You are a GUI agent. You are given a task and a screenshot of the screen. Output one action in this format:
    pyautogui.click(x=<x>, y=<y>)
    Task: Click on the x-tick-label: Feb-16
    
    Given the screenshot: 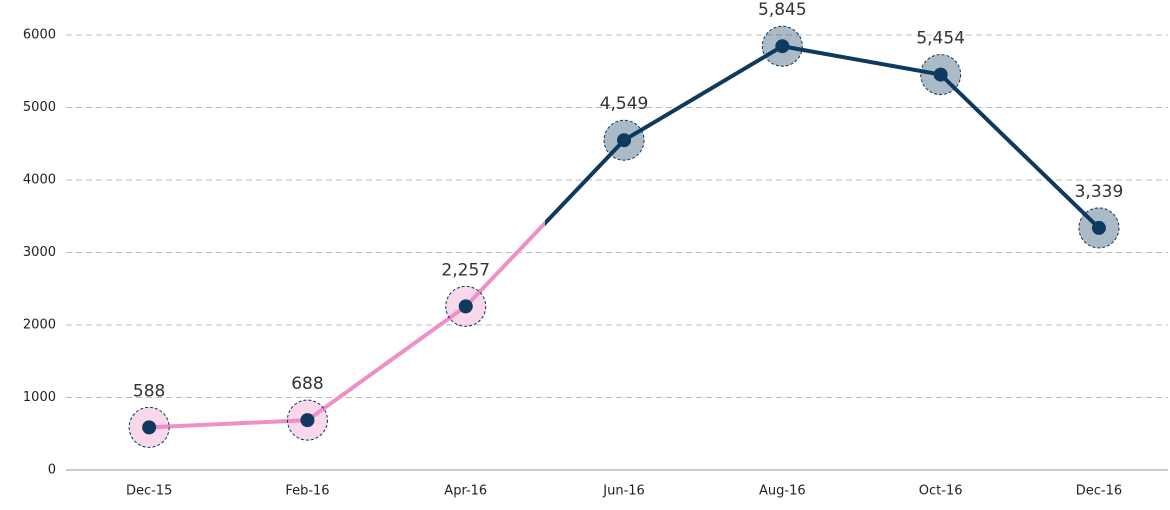 What is the action you would take?
    pyautogui.click(x=307, y=491)
    